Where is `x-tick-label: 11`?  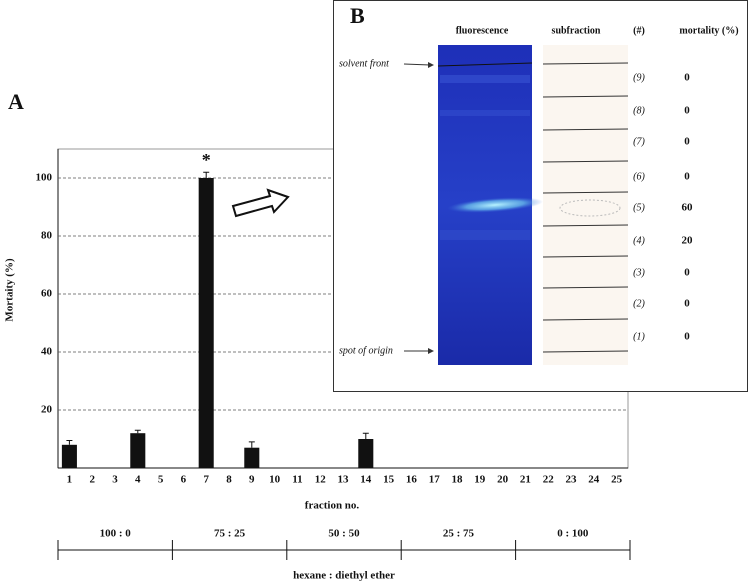
x-tick-label: 11 is located at coordinates (297, 480).